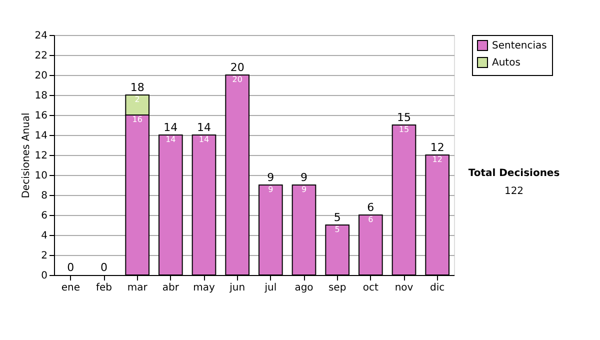  What do you see at coordinates (270, 288) in the screenshot?
I see `x-tick-label: jul` at bounding box center [270, 288].